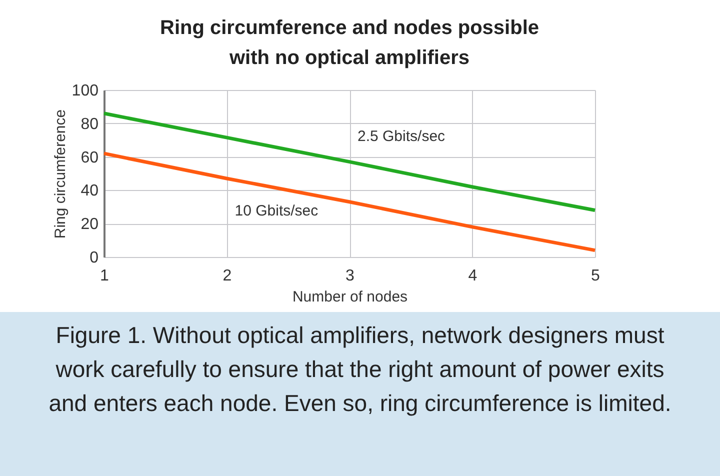 The width and height of the screenshot is (720, 476). I want to click on x-tick-label: 1, so click(105, 276).